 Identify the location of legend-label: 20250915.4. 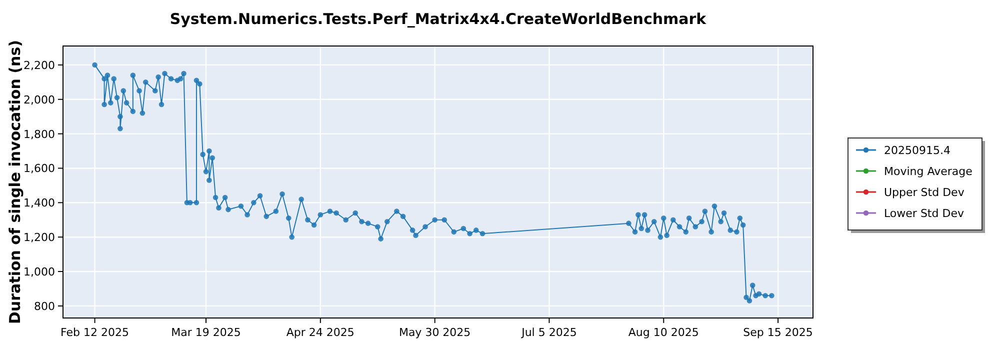
(917, 150).